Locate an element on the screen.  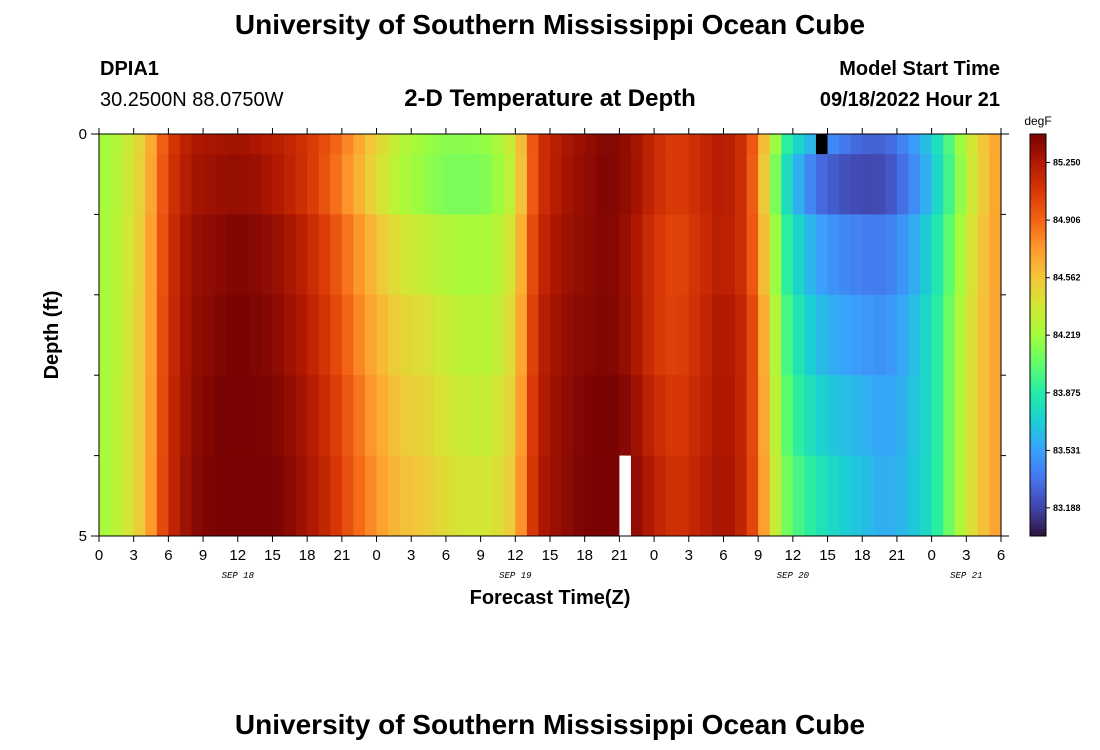
x-tick-label: 12 is located at coordinates (237, 555).